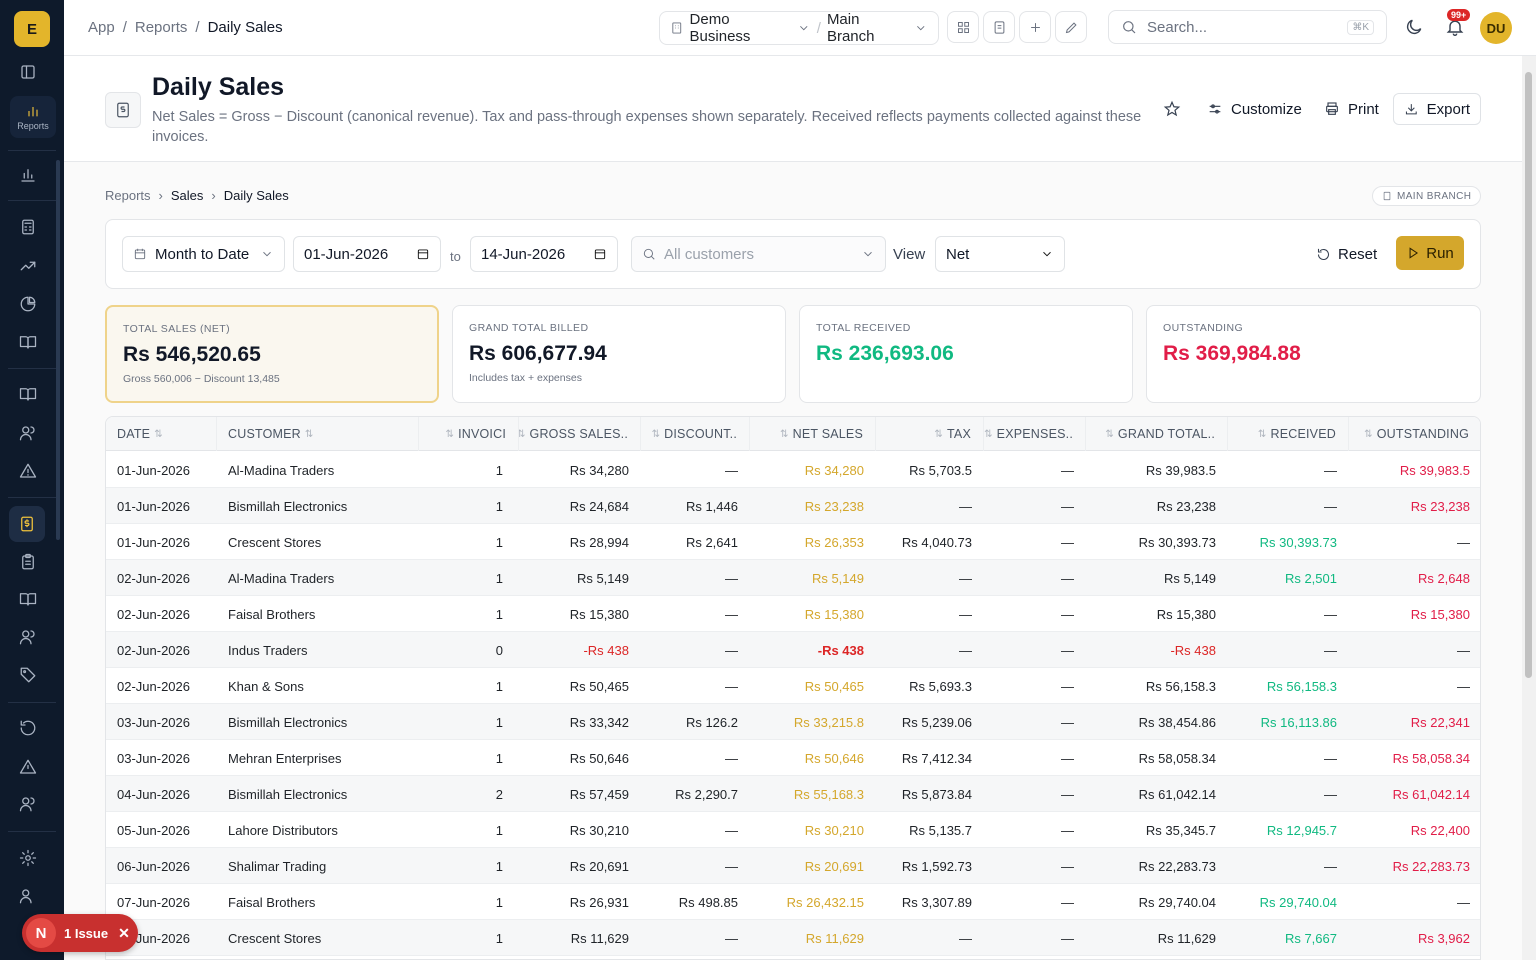  Describe the element at coordinates (288, 794) in the screenshot. I see `cell-customer: Bismillah Electronics` at that location.